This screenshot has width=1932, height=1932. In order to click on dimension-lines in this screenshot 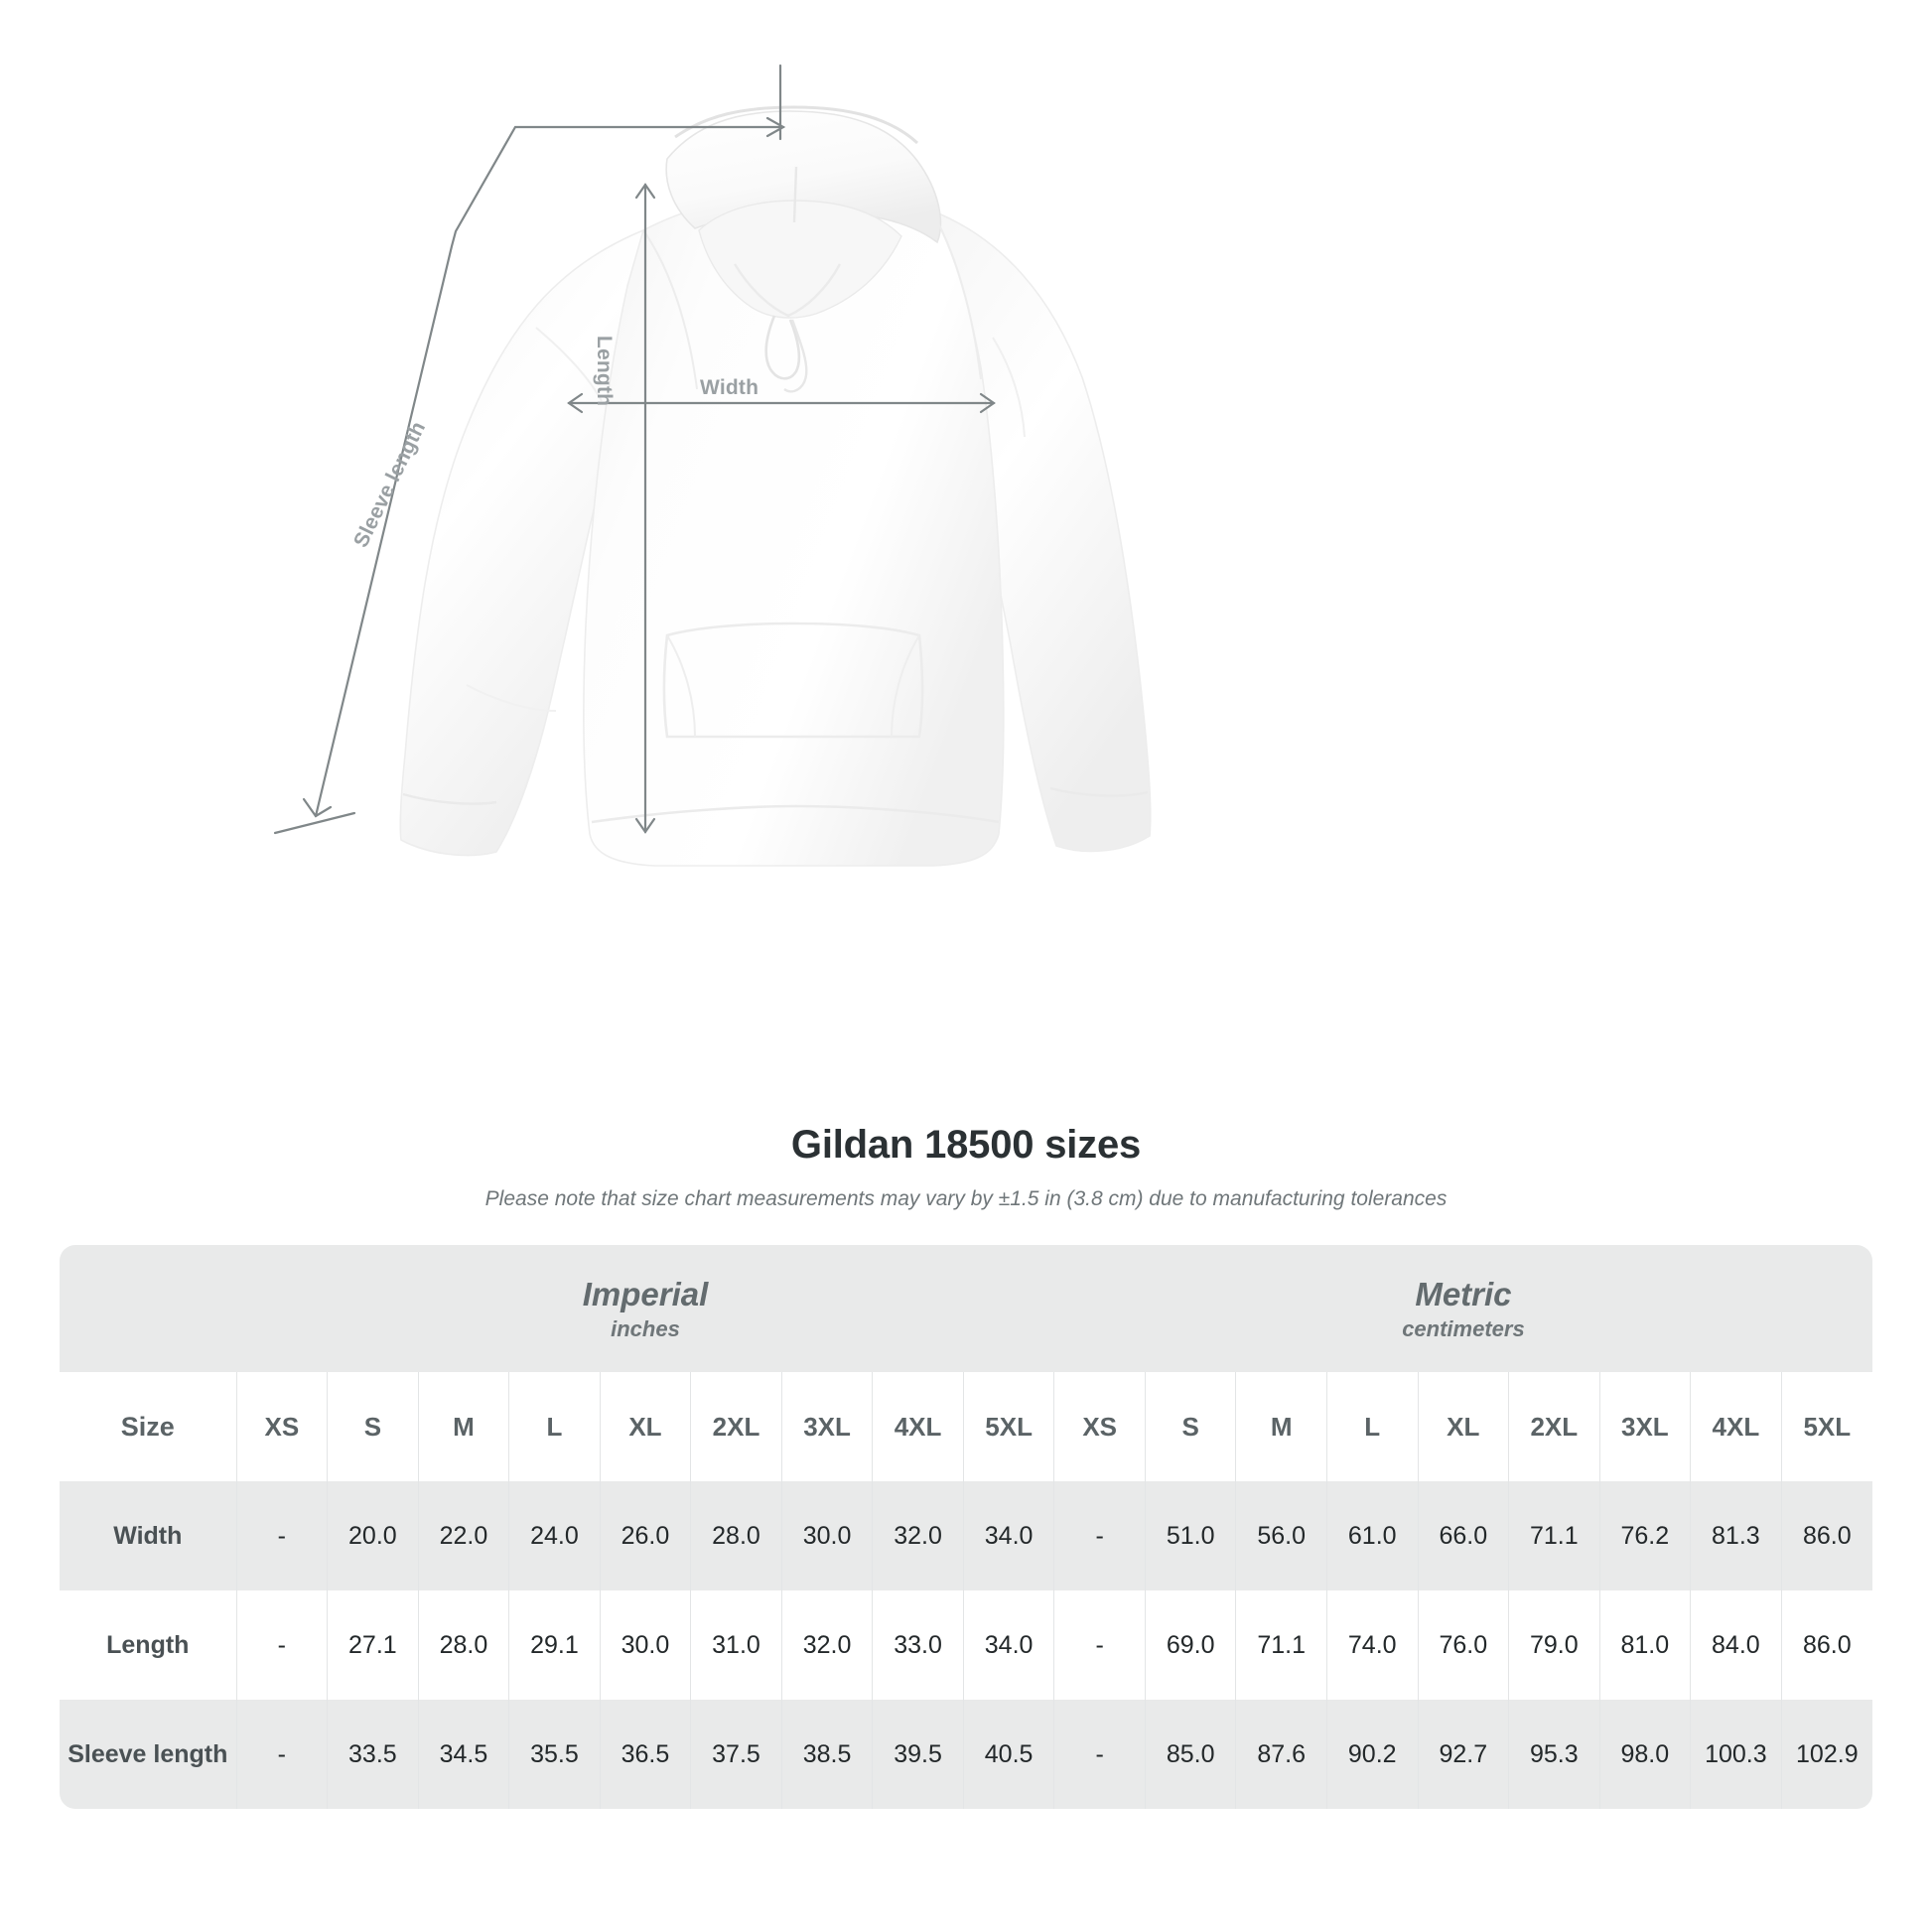, I will do `click(634, 450)`.